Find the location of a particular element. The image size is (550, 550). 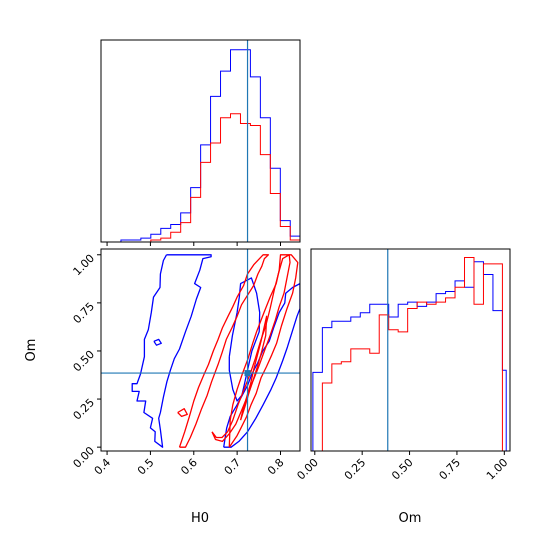

h0-x-tick-label-4: 0.8 is located at coordinates (276, 467).